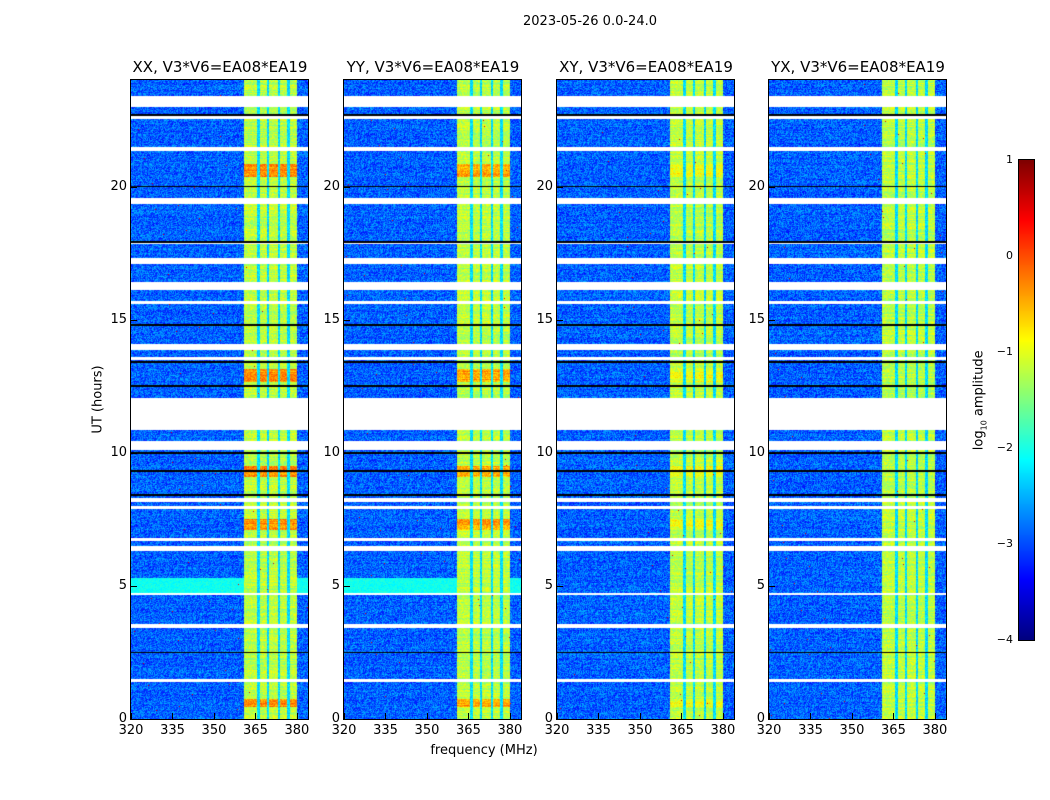 This screenshot has height=800, width=1050. What do you see at coordinates (1009, 159) in the screenshot?
I see `colorbar-tick-label: 1` at bounding box center [1009, 159].